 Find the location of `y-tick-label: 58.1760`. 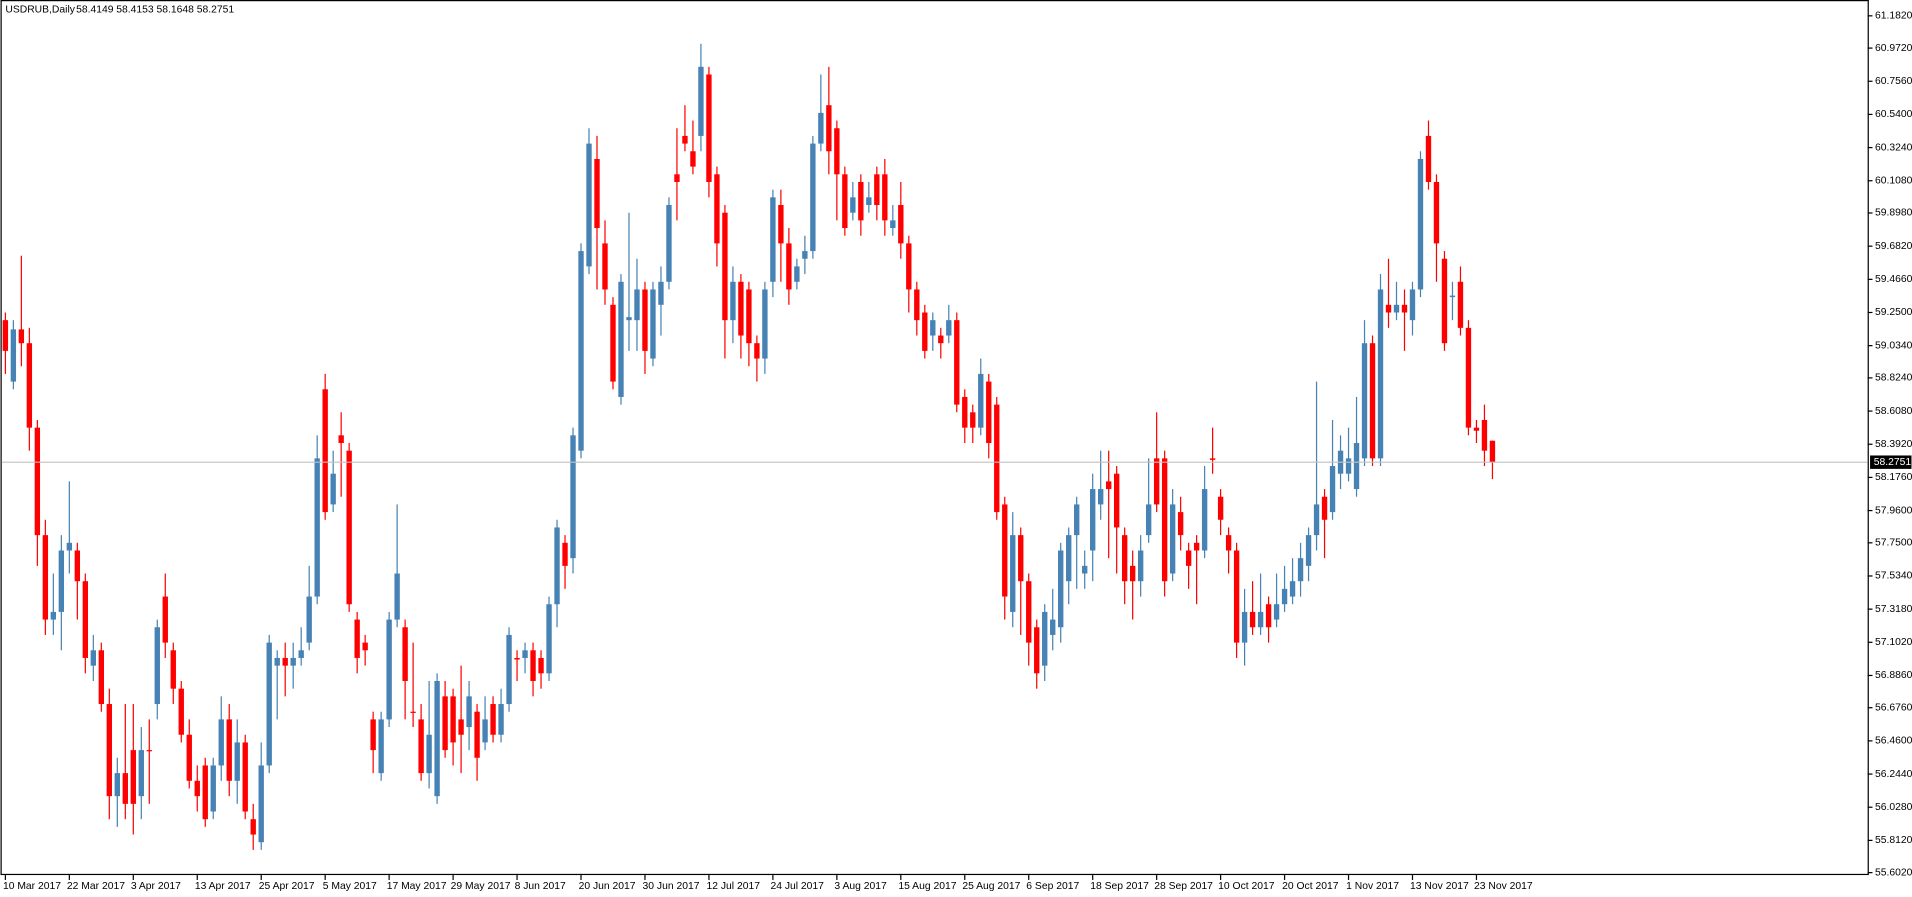

y-tick-label: 58.1760 is located at coordinates (1893, 477).